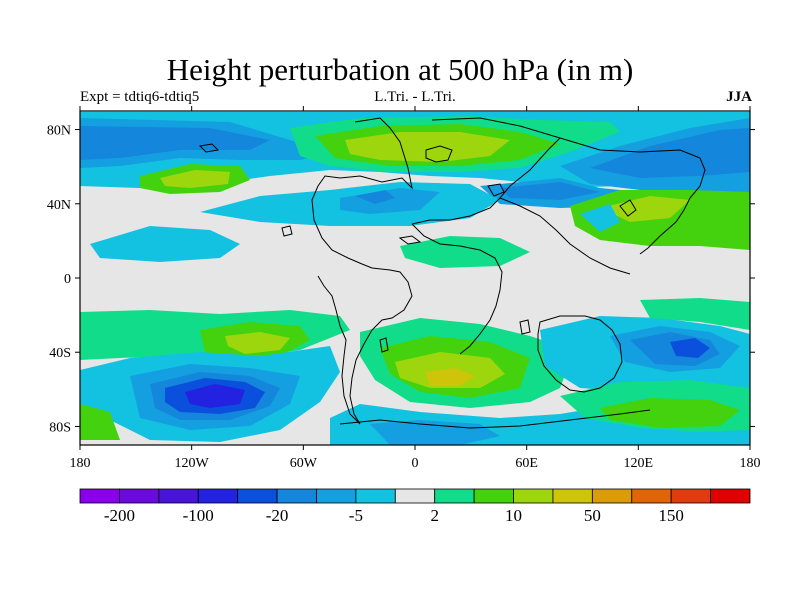 This screenshot has width=800, height=600. What do you see at coordinates (415, 463) in the screenshot?
I see `lon-tick-label: 0` at bounding box center [415, 463].